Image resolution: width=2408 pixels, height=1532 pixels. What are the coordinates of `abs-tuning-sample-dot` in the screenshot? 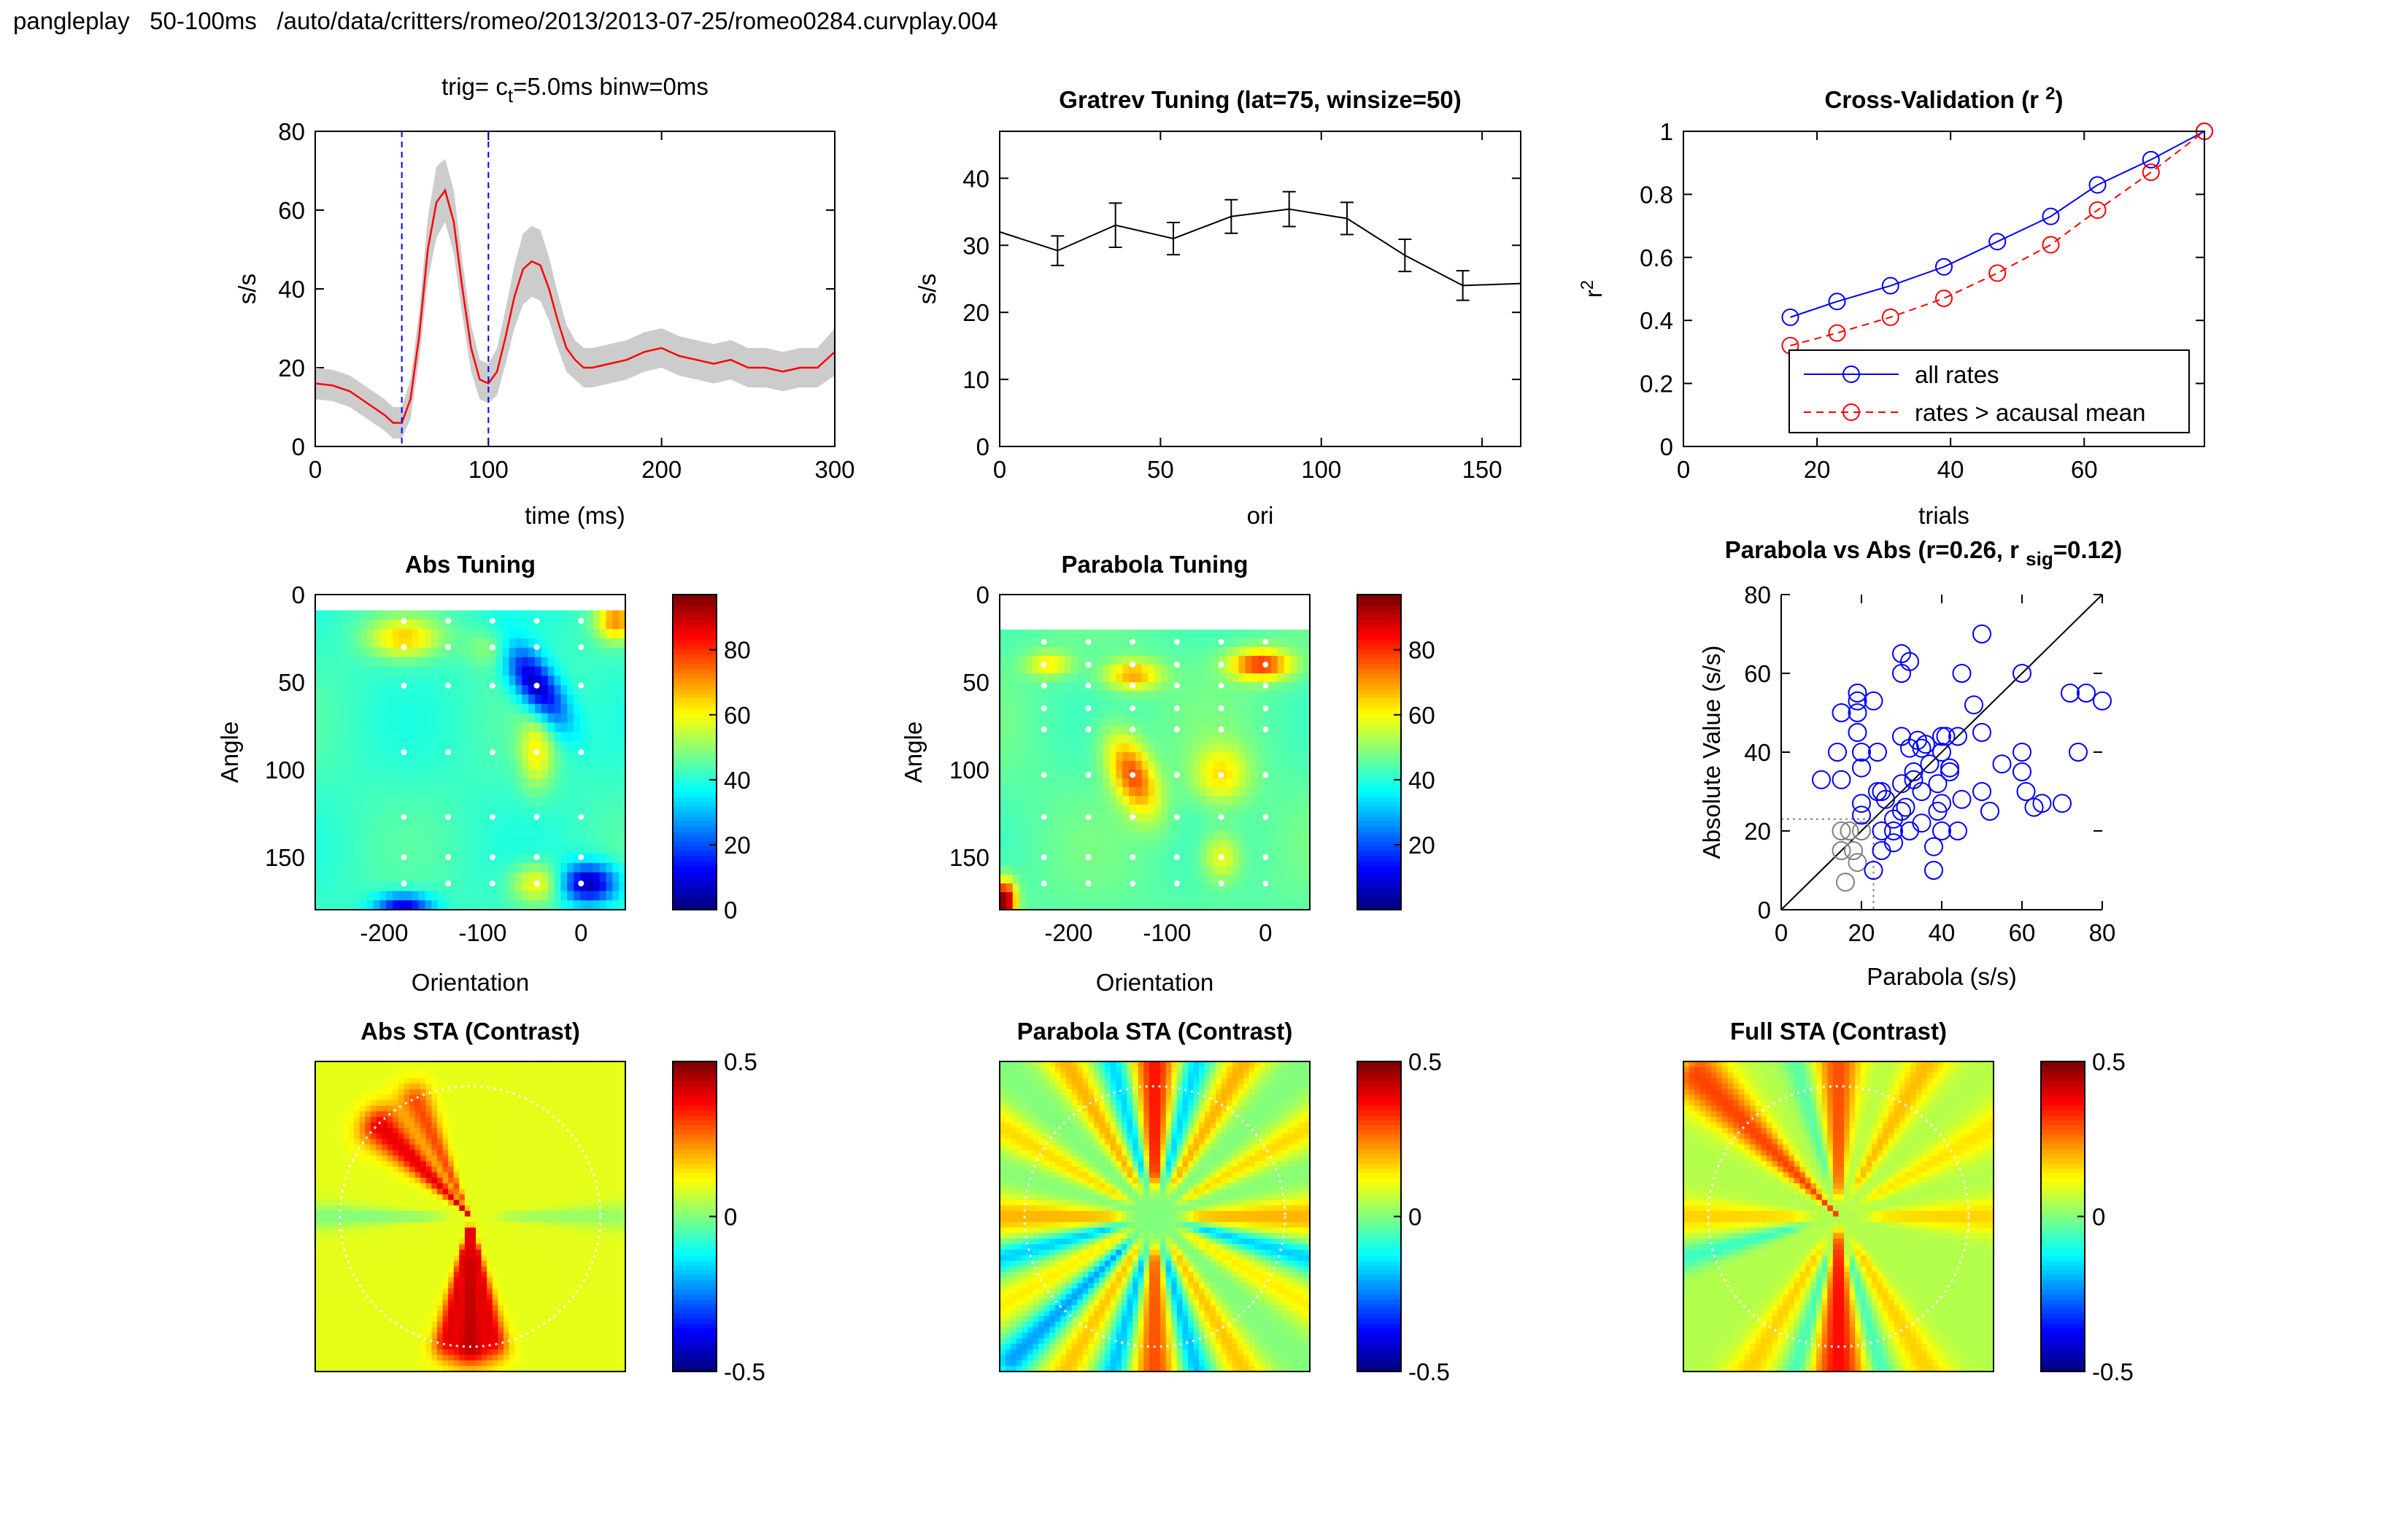 It's located at (448, 857).